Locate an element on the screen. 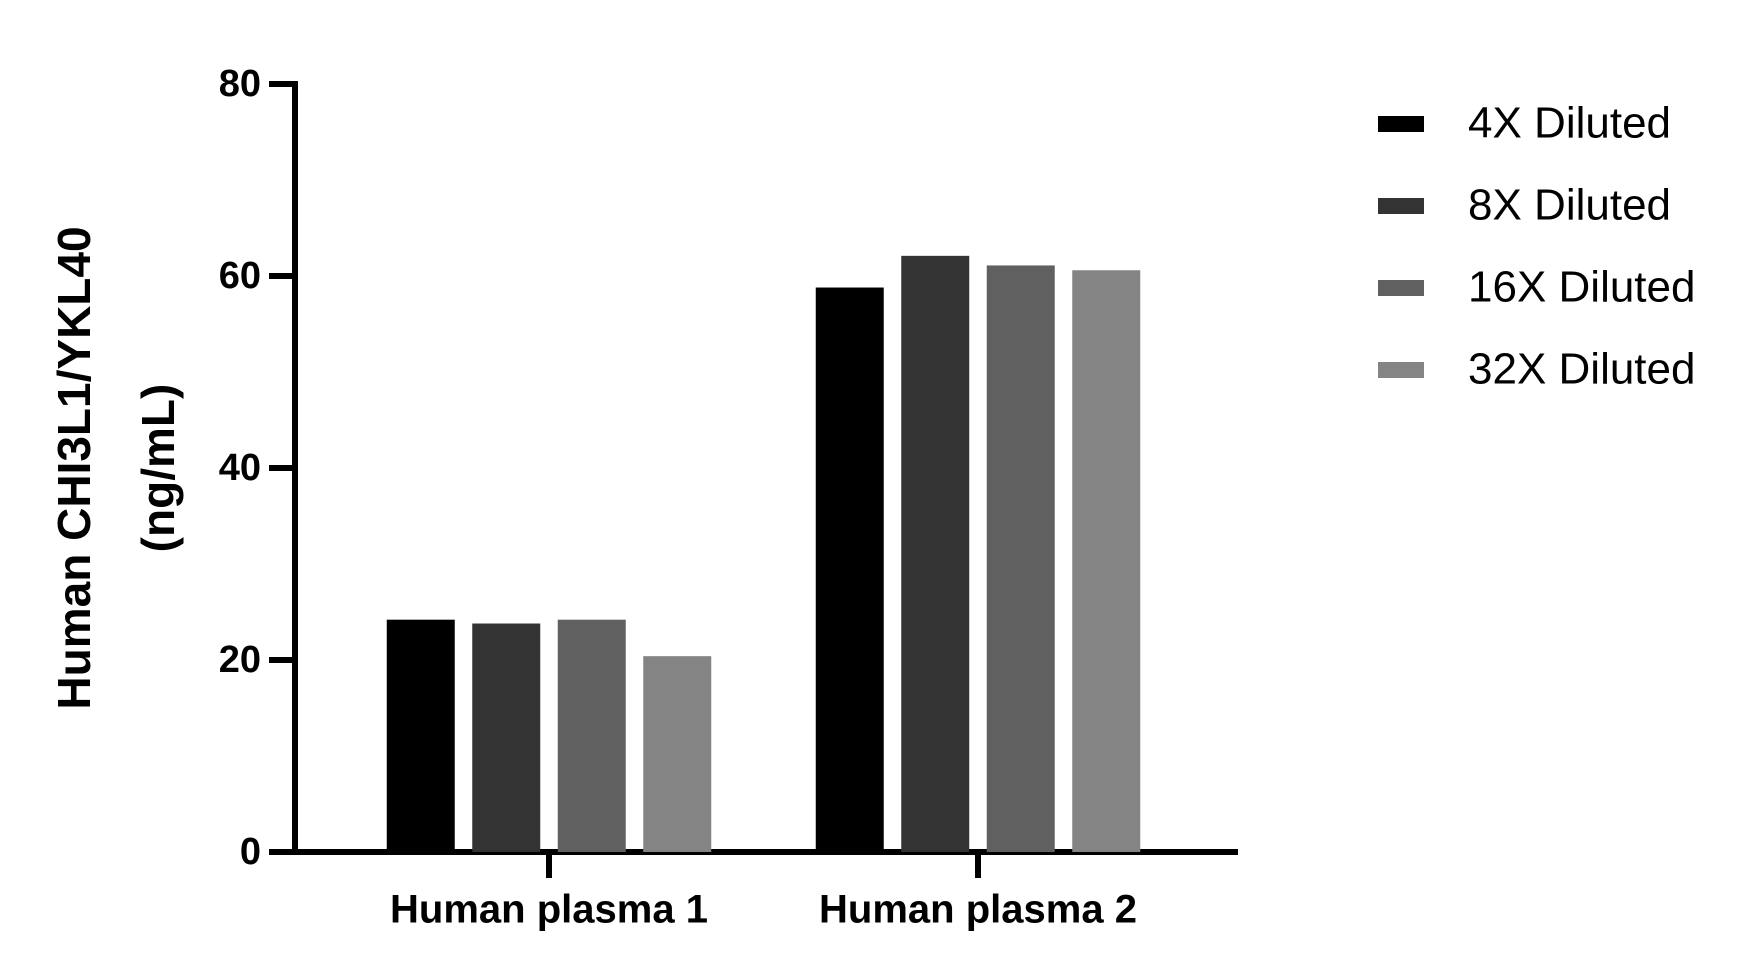 The width and height of the screenshot is (1755, 974). y-tick-label: 0 is located at coordinates (250, 852).